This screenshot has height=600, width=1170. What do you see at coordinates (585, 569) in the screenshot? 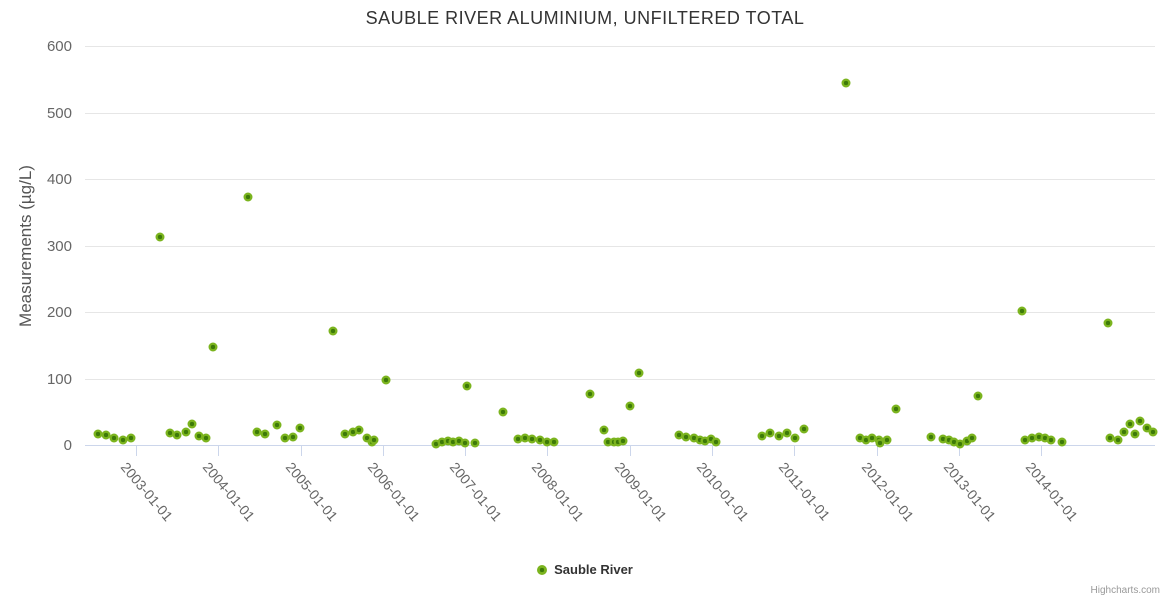
I see `legend-item-sauble-river: Sauble River` at bounding box center [585, 569].